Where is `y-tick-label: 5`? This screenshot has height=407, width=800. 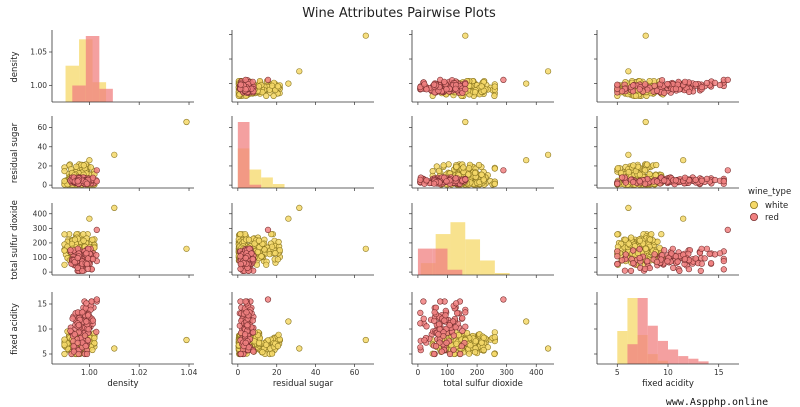
y-tick-label: 5 is located at coordinates (44, 354).